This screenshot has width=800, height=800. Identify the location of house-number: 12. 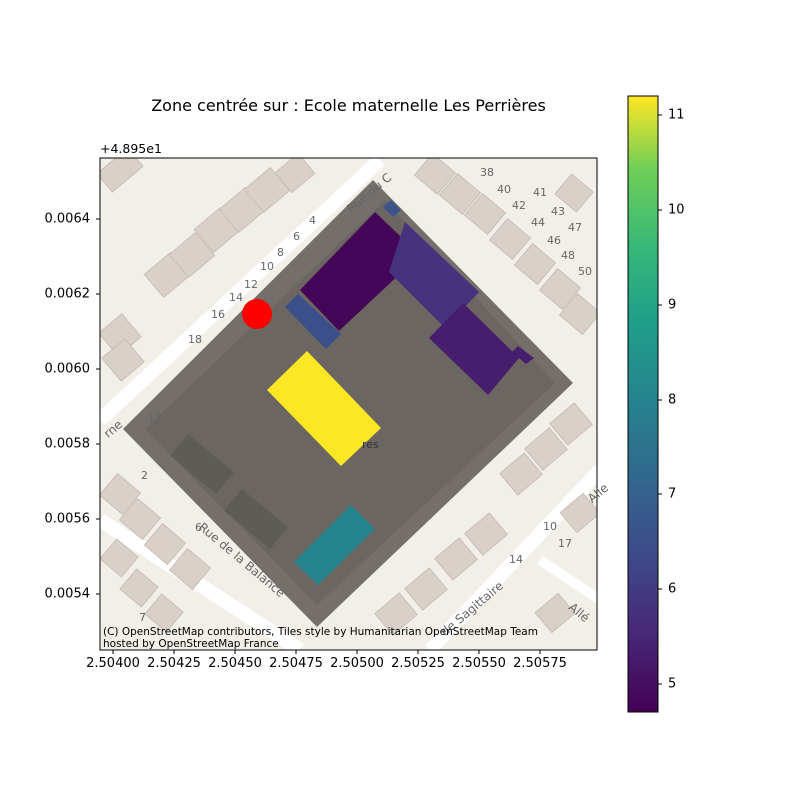
(251, 284).